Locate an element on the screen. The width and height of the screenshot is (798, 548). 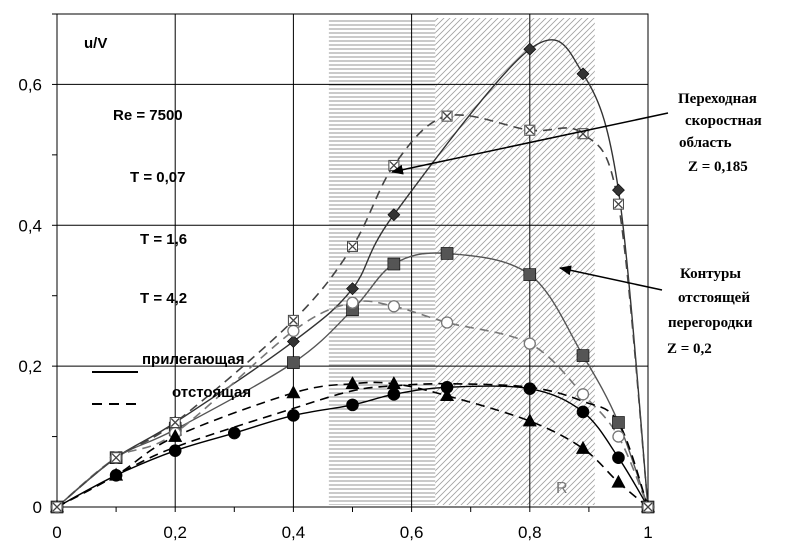
annotation-lower-line-1: Контуры is located at coordinates (710, 274).